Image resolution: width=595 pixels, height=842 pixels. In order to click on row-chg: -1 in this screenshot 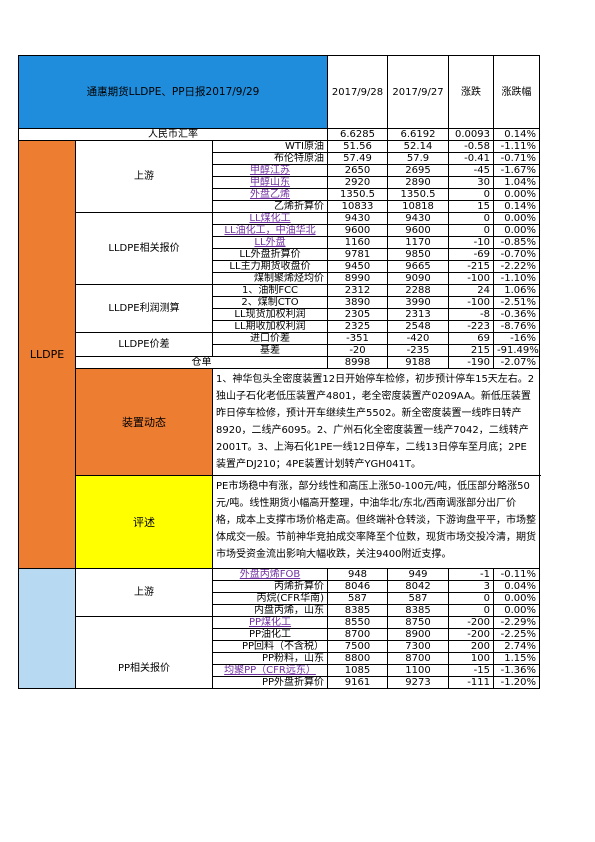, I will do `click(471, 574)`.